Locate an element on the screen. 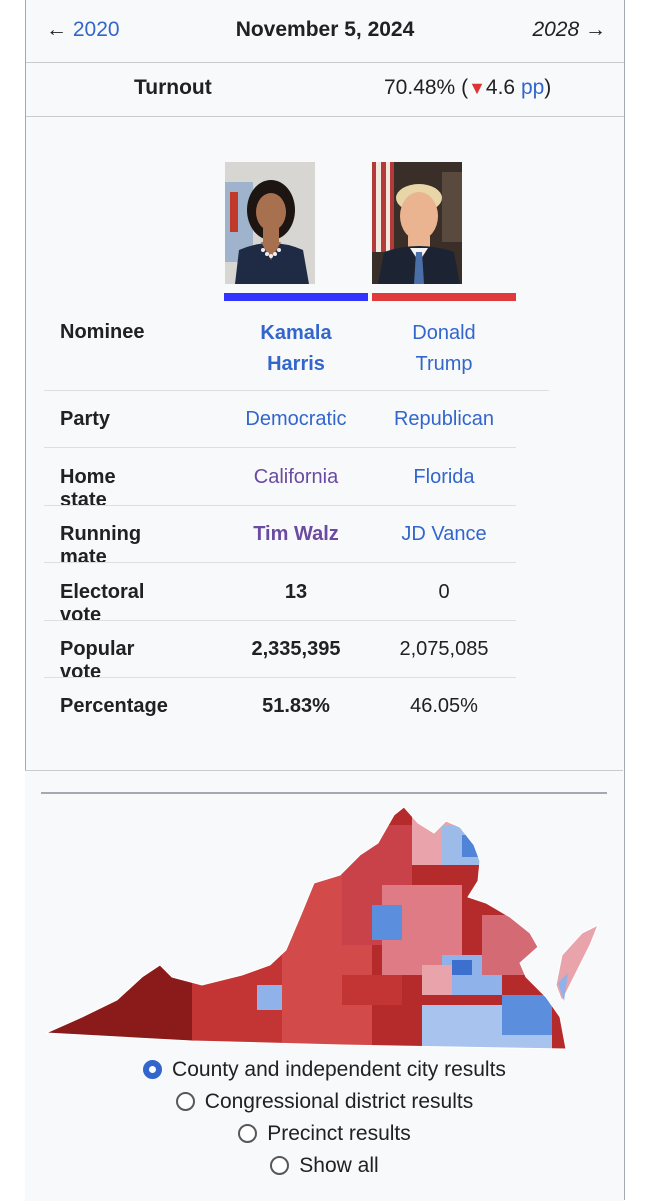  turnout-label: Turnout is located at coordinates (173, 87).